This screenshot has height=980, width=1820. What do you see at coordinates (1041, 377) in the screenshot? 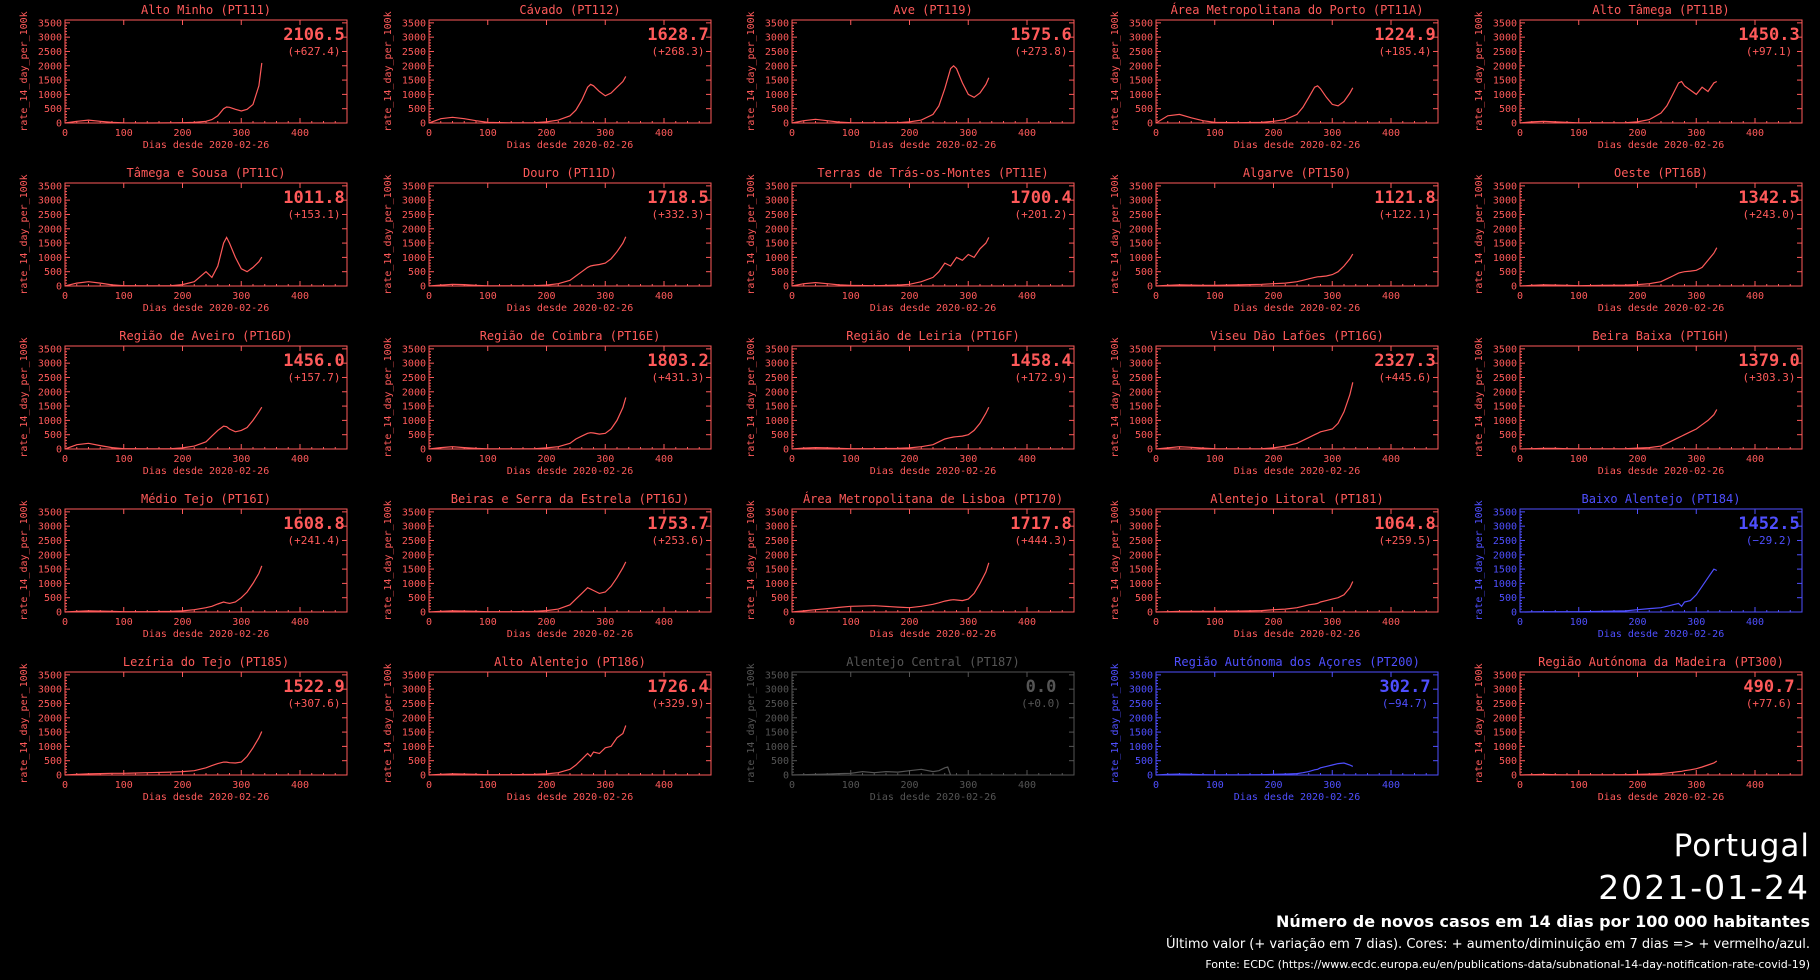
I see `change-label: (+172.9)` at bounding box center [1041, 377].